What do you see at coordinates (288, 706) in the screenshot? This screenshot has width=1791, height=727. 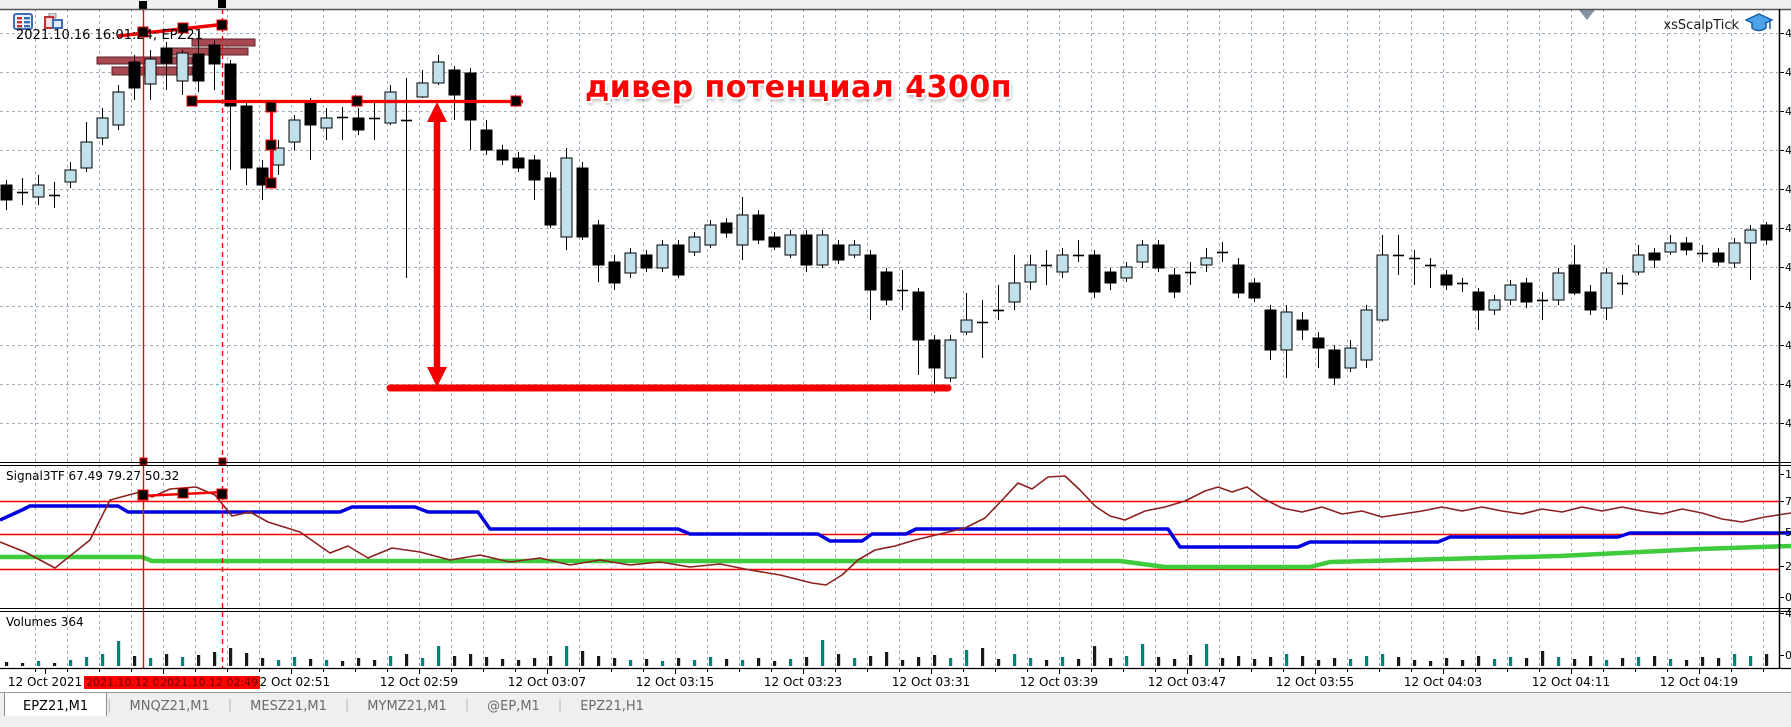 I see `tab-mesz21-m1: MESZ21,M1` at bounding box center [288, 706].